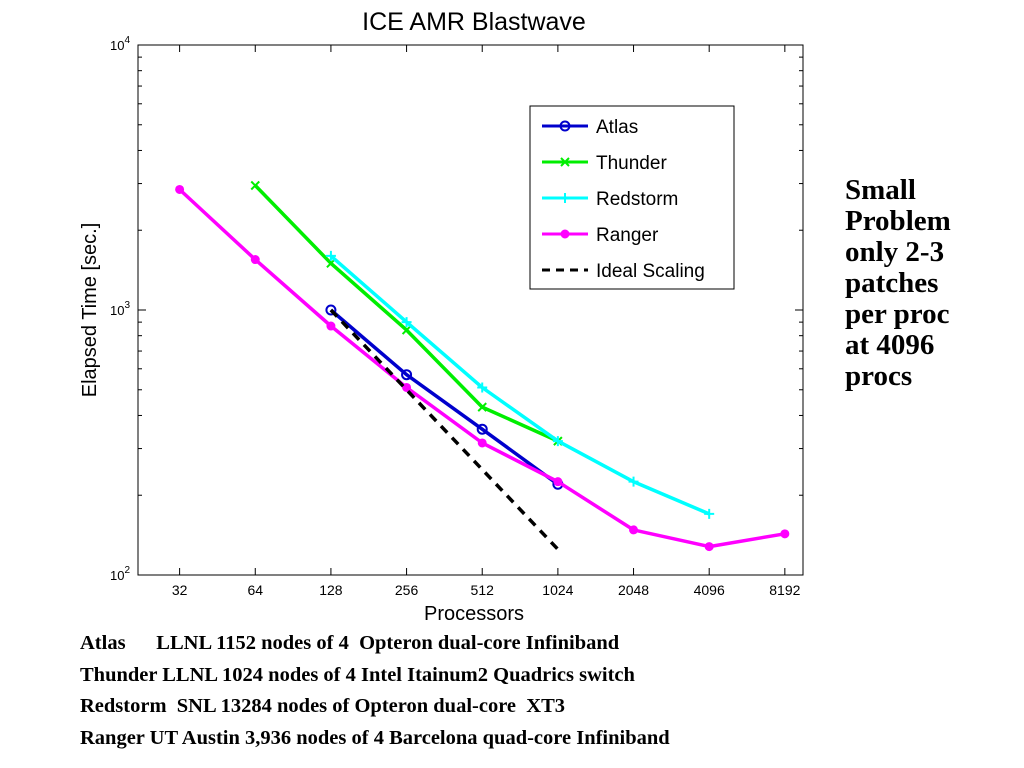 This screenshot has width=1024, height=768. Describe the element at coordinates (617, 127) in the screenshot. I see `legend-label: Atlas` at that location.